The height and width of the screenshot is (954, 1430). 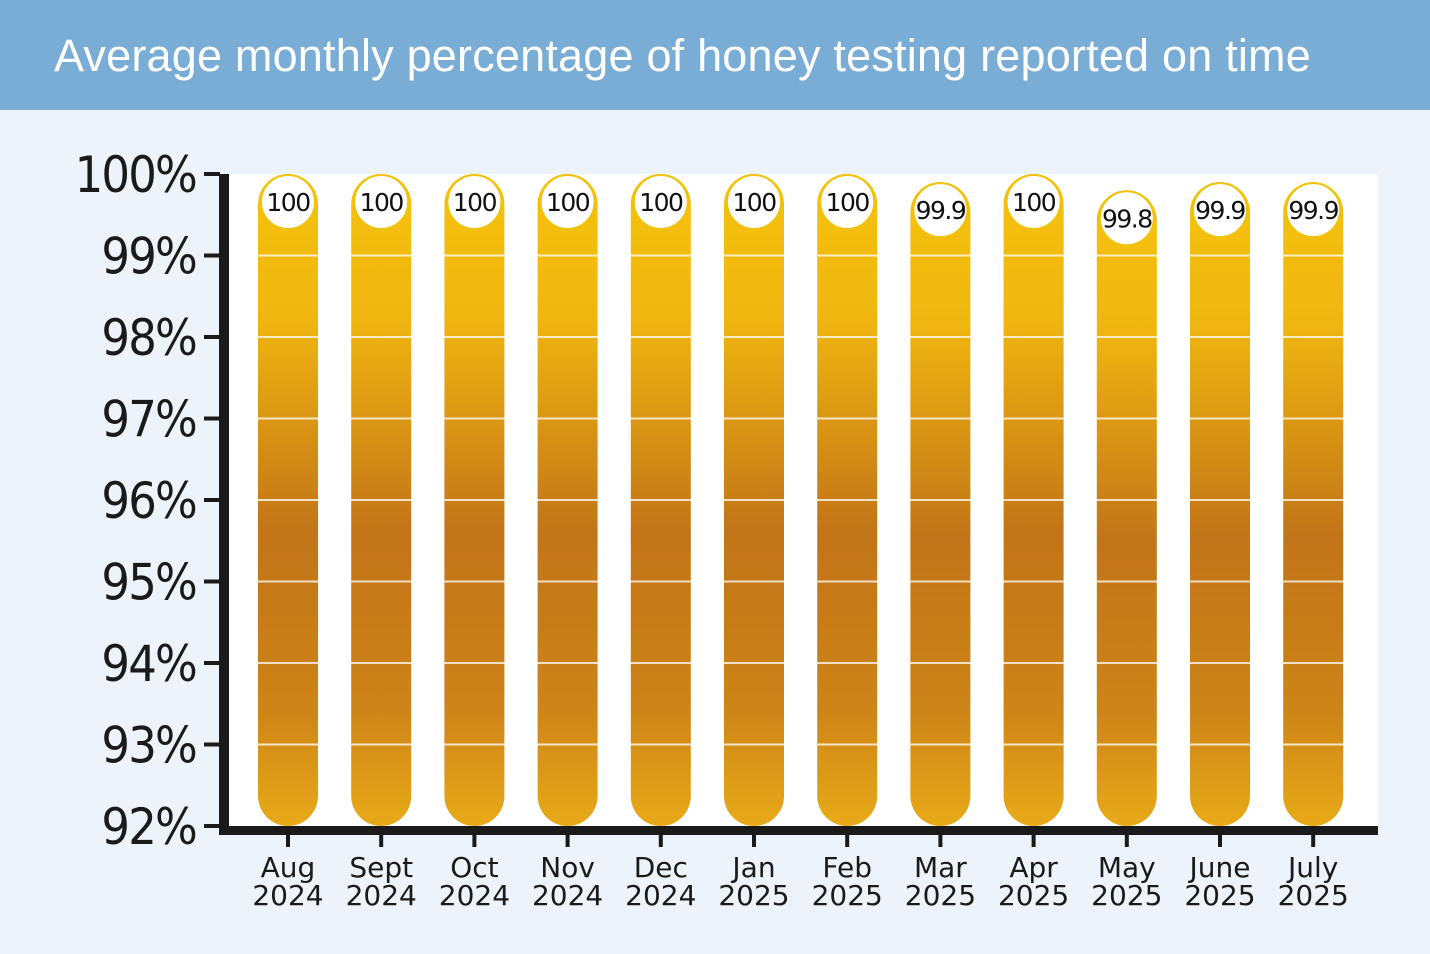 What do you see at coordinates (148, 583) in the screenshot?
I see `y-tick-label: 95%` at bounding box center [148, 583].